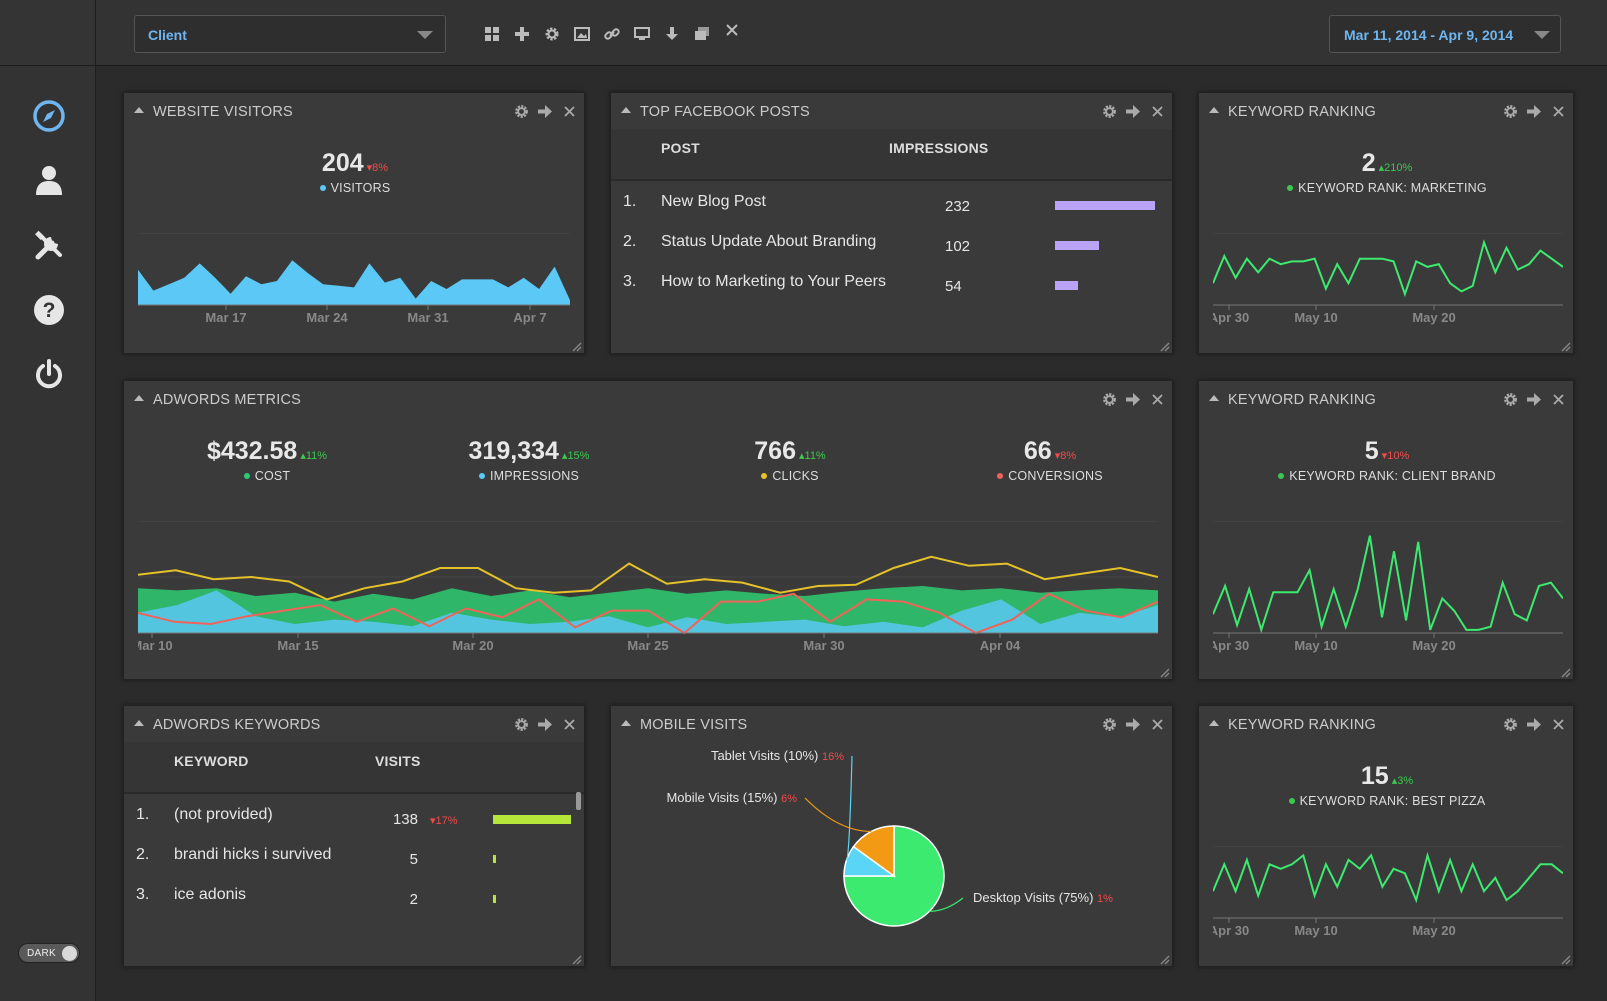 The image size is (1607, 1001). What do you see at coordinates (290, 34) in the screenshot?
I see `client-select: Client` at bounding box center [290, 34].